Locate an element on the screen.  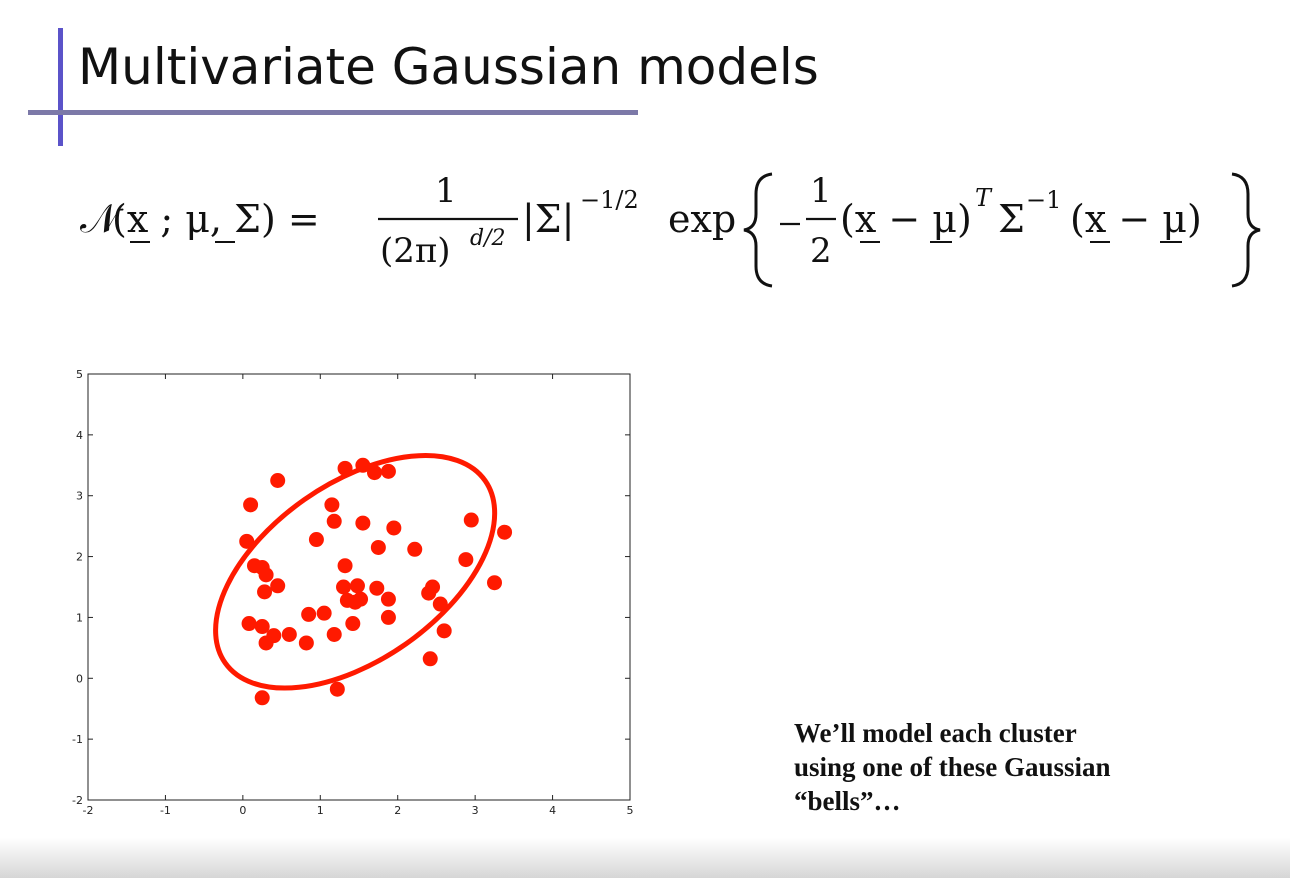
formula-quadratic-left: (x − μ) is located at coordinates (906, 219).